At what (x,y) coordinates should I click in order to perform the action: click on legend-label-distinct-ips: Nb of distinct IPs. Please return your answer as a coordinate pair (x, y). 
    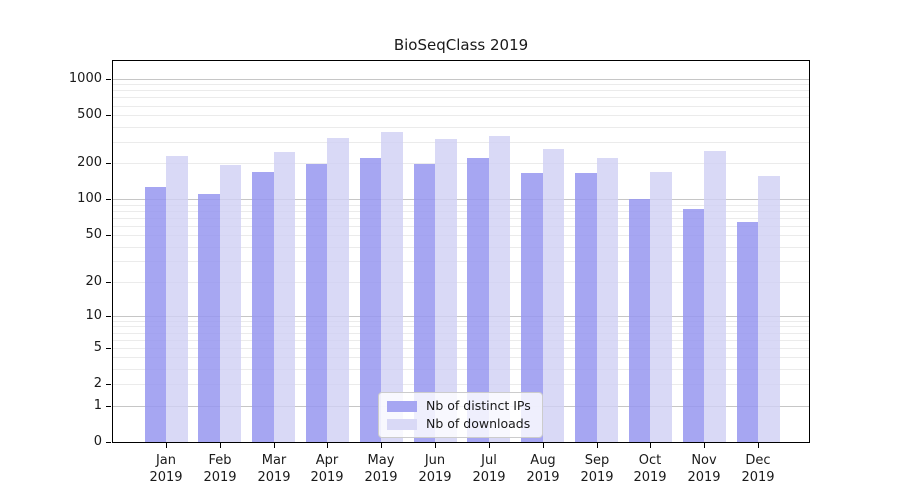
    Looking at the image, I should click on (478, 405).